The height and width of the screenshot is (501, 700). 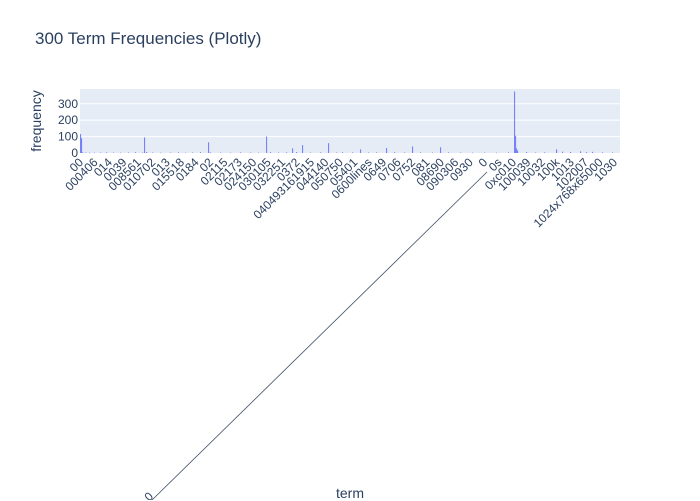 What do you see at coordinates (148, 38) in the screenshot?
I see `chart-title: 300 Term Frequencies (Plotly)` at bounding box center [148, 38].